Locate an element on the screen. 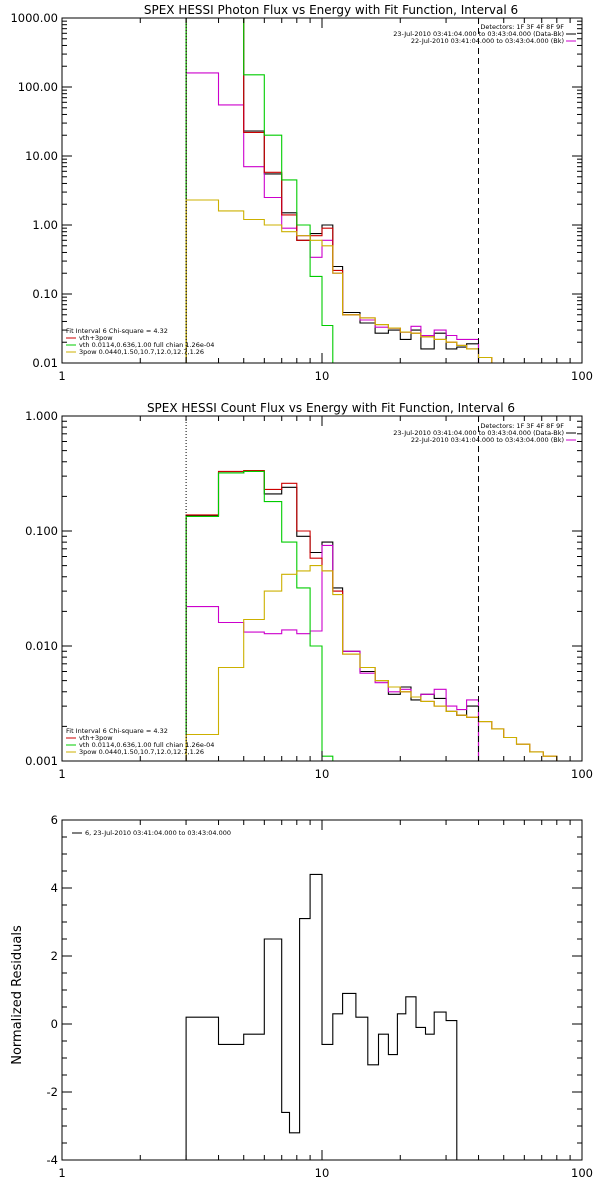 The height and width of the screenshot is (1200, 600). residuals-y-axis-label: Normalized Residuals is located at coordinates (17, 995).